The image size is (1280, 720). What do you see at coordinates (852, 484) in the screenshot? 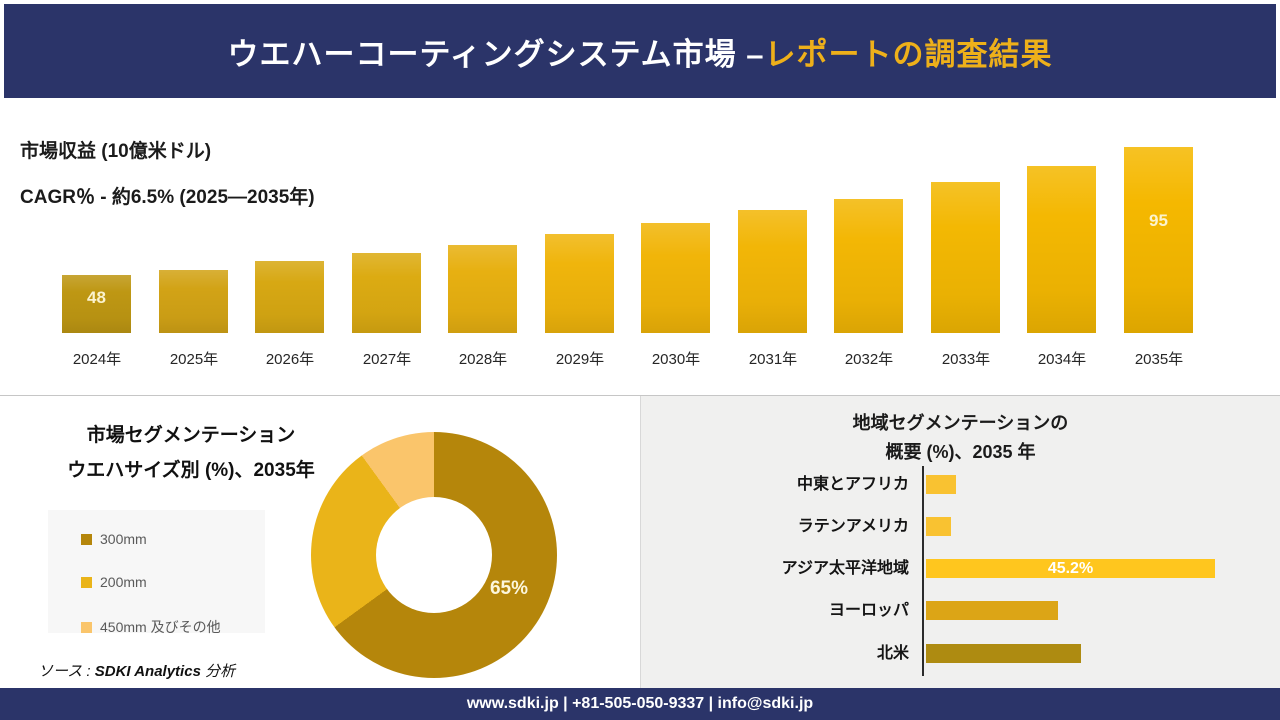
I see `regional-category-label: 中東とアフリカ` at bounding box center [852, 484].